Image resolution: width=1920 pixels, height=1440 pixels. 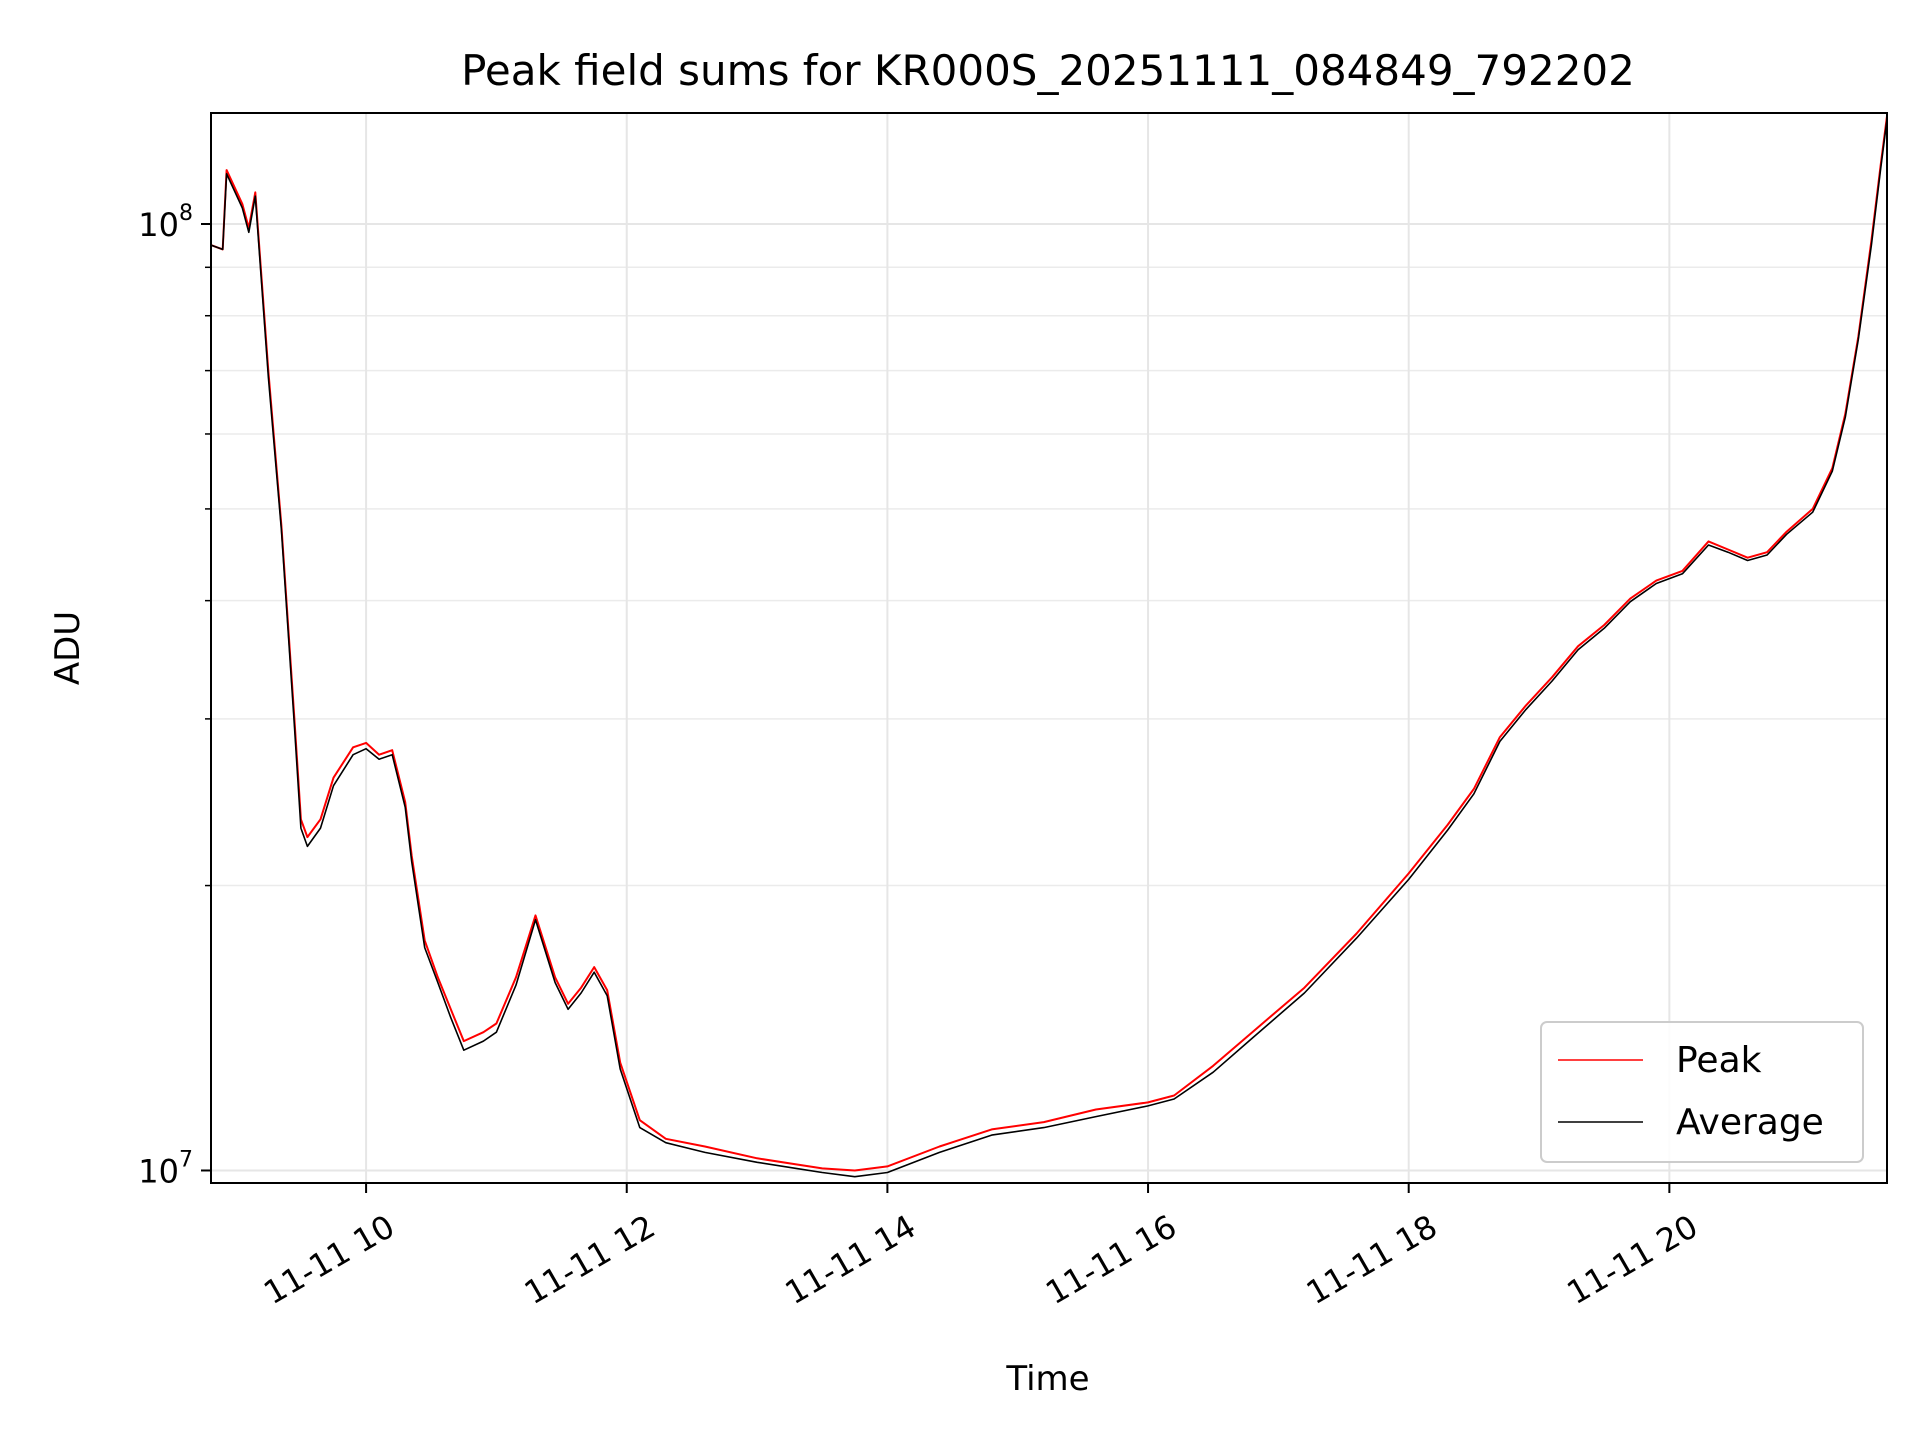 I want to click on x-axis-title: Time, so click(x=1047, y=1379).